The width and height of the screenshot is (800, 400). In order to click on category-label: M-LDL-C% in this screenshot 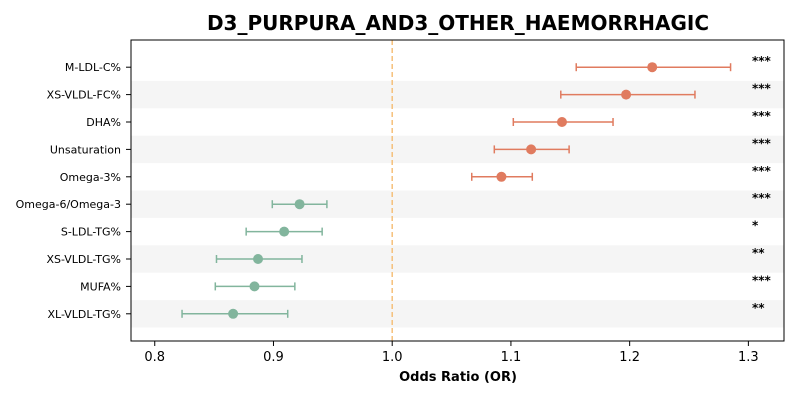, I will do `click(93, 67)`.